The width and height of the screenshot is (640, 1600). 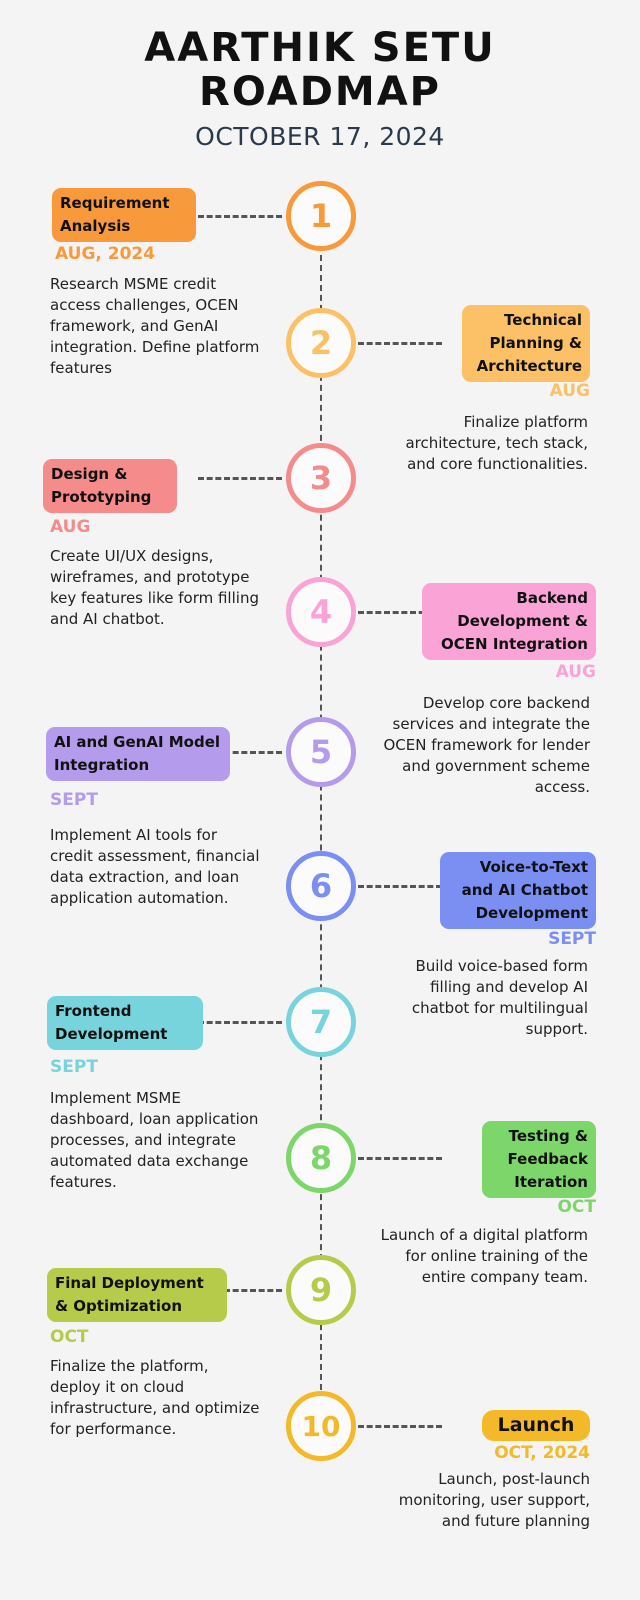 I want to click on step-number-circle: 4, so click(x=321, y=612).